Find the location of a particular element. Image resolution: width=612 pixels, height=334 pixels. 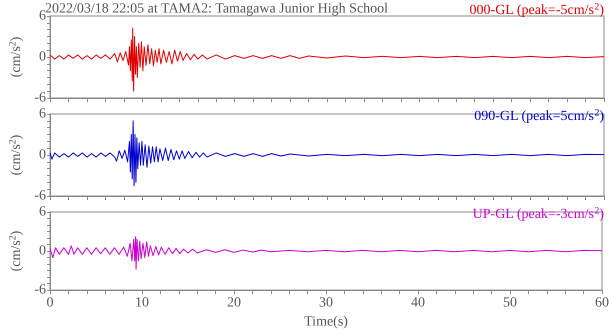

chart-title: 2022/03/18 22:05 at TAMA2: Tamagawa Junior High School is located at coordinates (216, 9).